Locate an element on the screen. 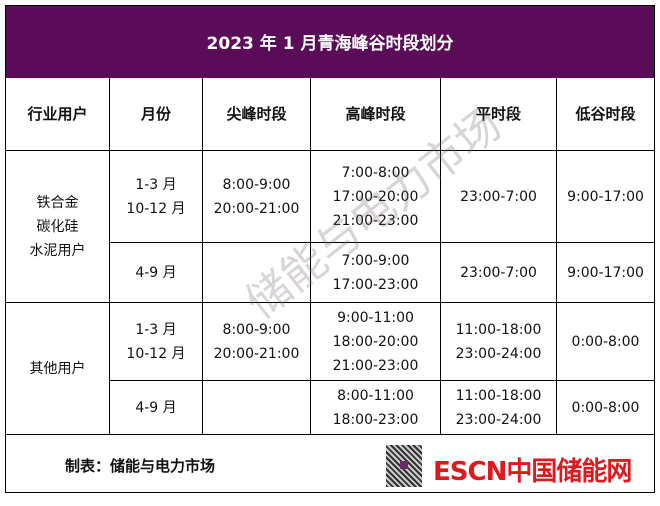 The image size is (660, 506). cell-line: 9:00-11:00 is located at coordinates (375, 317).